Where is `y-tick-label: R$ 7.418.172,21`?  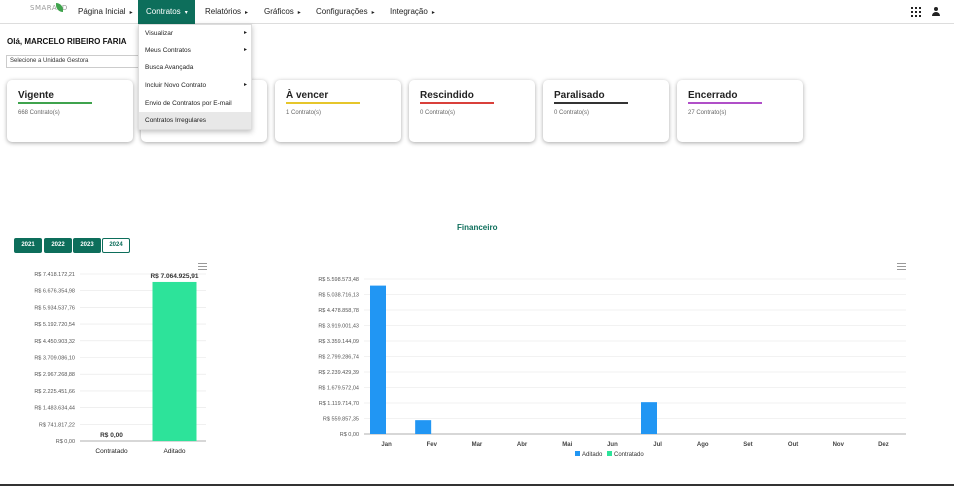 y-tick-label: R$ 7.418.172,21 is located at coordinates (54, 275).